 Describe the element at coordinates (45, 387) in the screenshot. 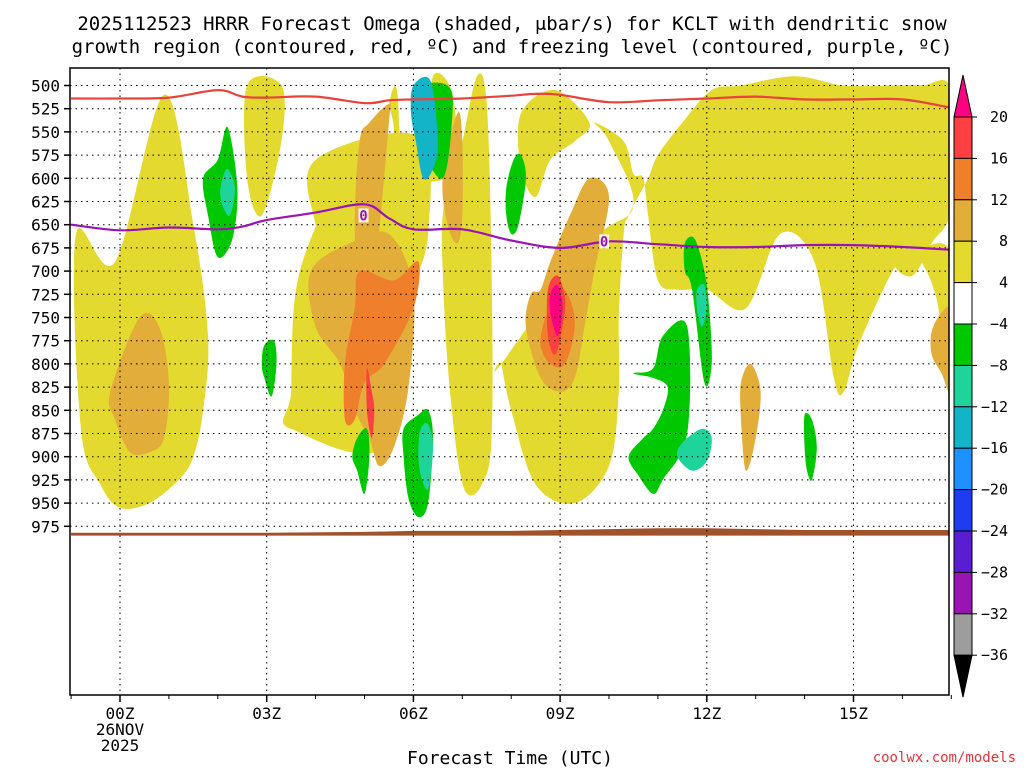

I see `y-tick-label: 825` at that location.